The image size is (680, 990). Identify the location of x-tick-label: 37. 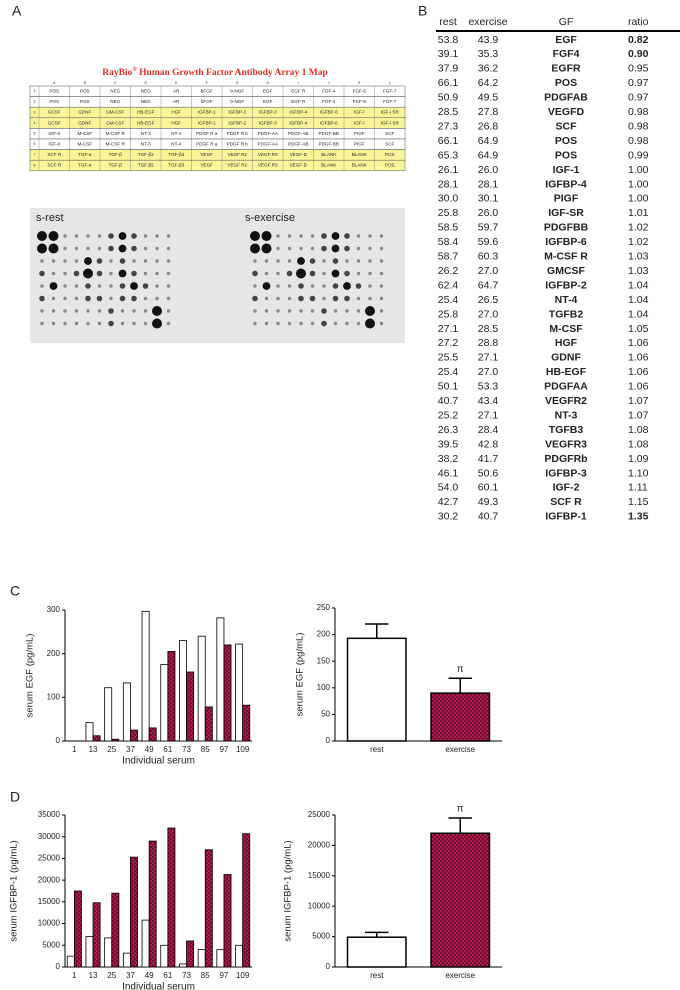
(130, 749).